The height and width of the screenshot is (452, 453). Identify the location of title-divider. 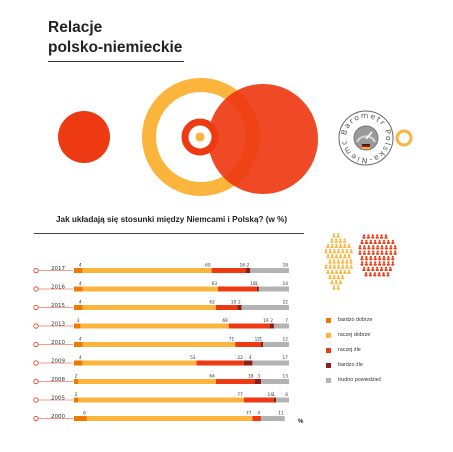
(116, 61).